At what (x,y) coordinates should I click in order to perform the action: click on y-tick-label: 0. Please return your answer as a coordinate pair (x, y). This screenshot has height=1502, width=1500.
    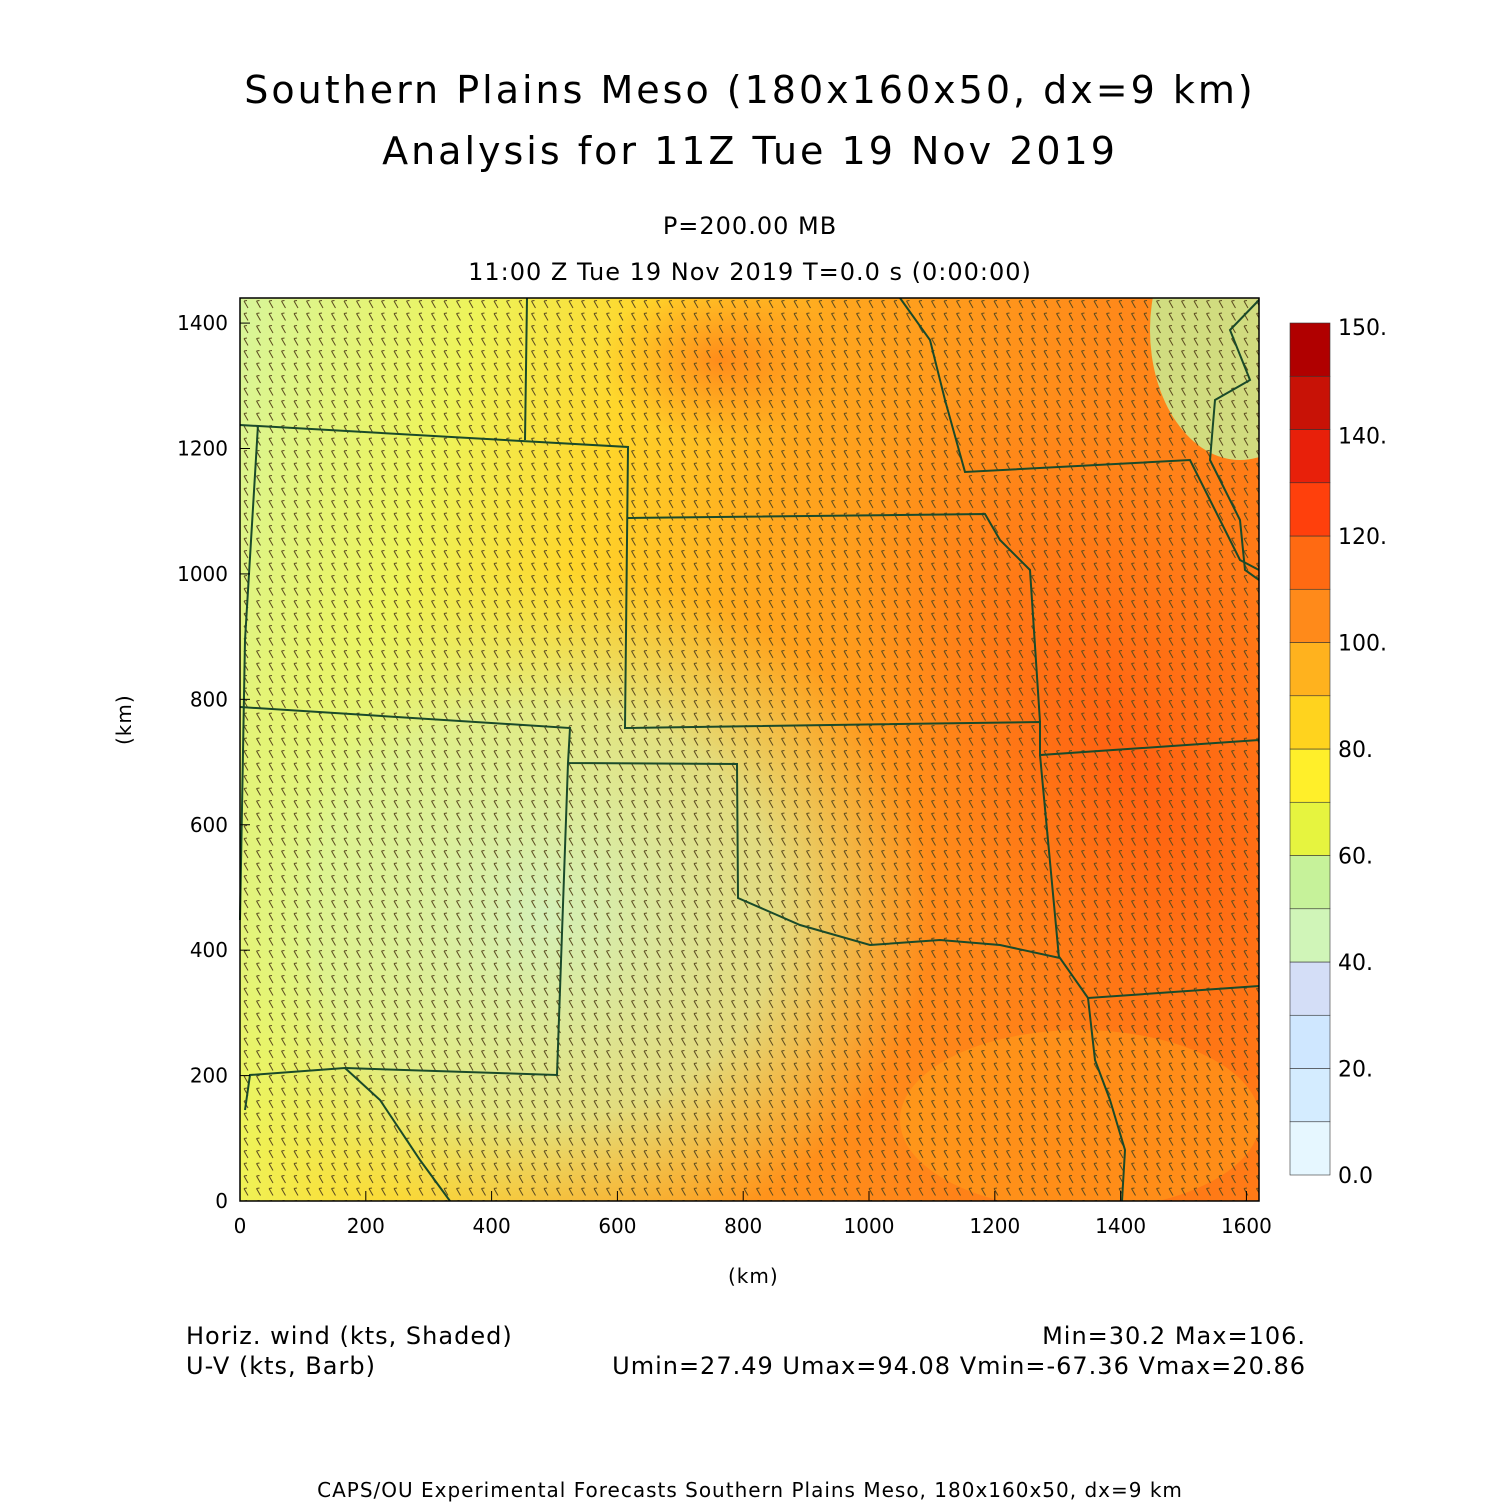
    Looking at the image, I should click on (221, 1201).